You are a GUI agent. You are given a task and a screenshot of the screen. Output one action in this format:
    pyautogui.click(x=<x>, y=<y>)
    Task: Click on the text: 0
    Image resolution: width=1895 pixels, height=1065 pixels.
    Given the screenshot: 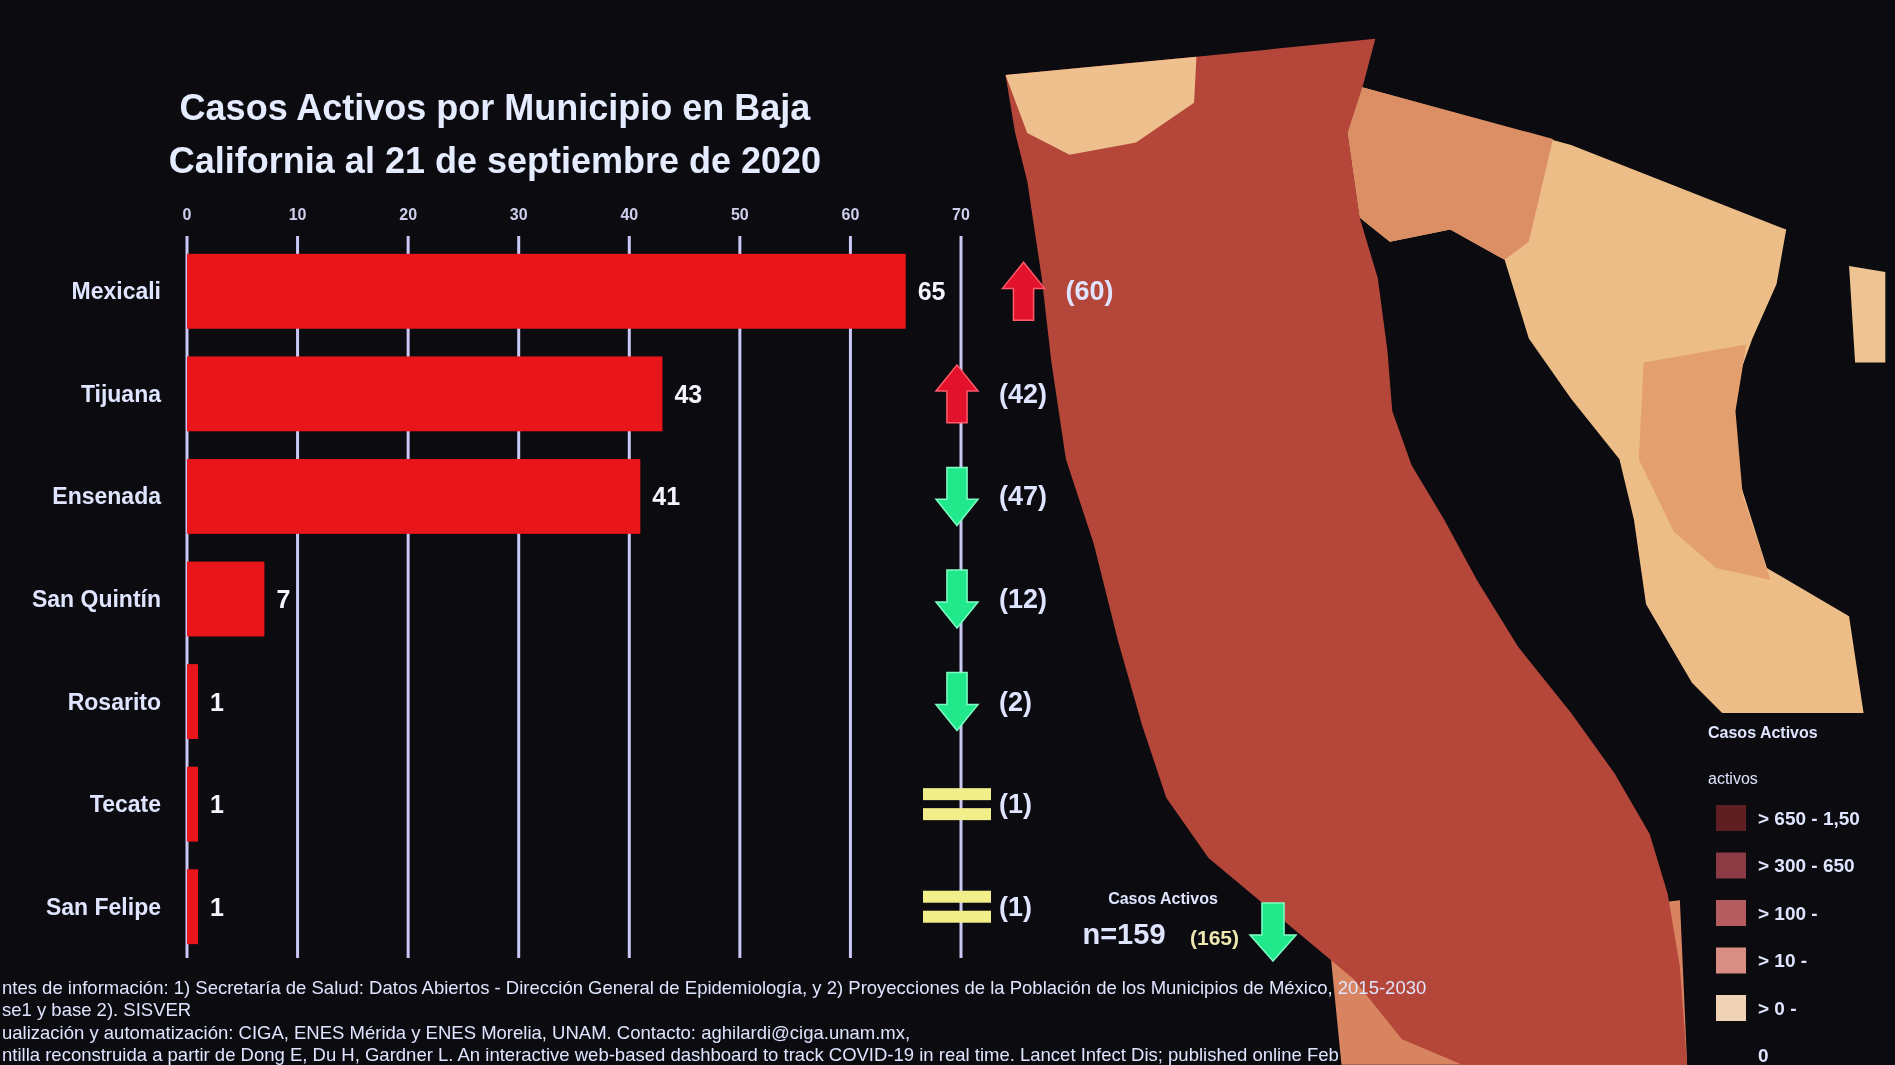 What is the action you would take?
    pyautogui.click(x=1763, y=1055)
    